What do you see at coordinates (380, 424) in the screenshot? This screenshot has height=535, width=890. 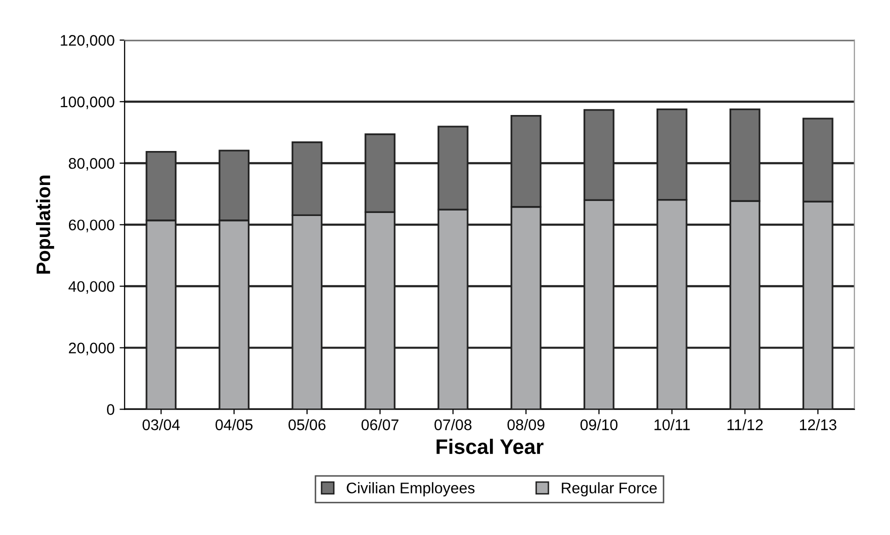 I see `x-tick-label: 06/07` at bounding box center [380, 424].